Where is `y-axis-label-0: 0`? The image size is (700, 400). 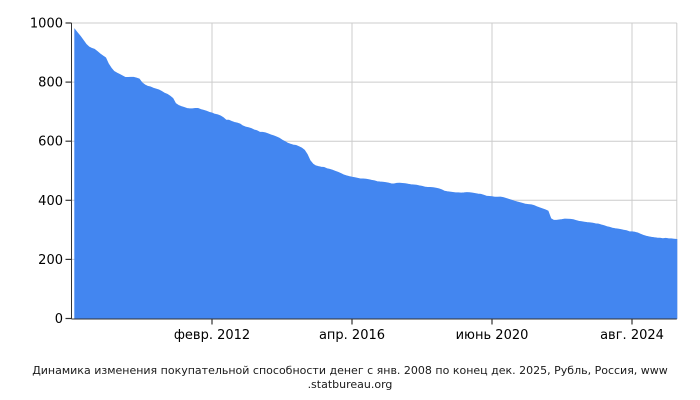 y-axis-label-0: 0 is located at coordinates (59, 319).